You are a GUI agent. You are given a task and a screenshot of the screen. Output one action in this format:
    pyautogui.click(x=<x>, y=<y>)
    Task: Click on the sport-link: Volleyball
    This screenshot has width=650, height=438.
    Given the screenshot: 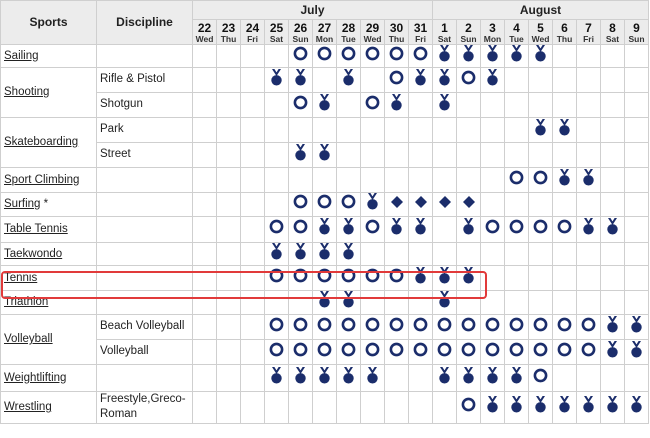 What is the action you would take?
    pyautogui.click(x=28, y=339)
    